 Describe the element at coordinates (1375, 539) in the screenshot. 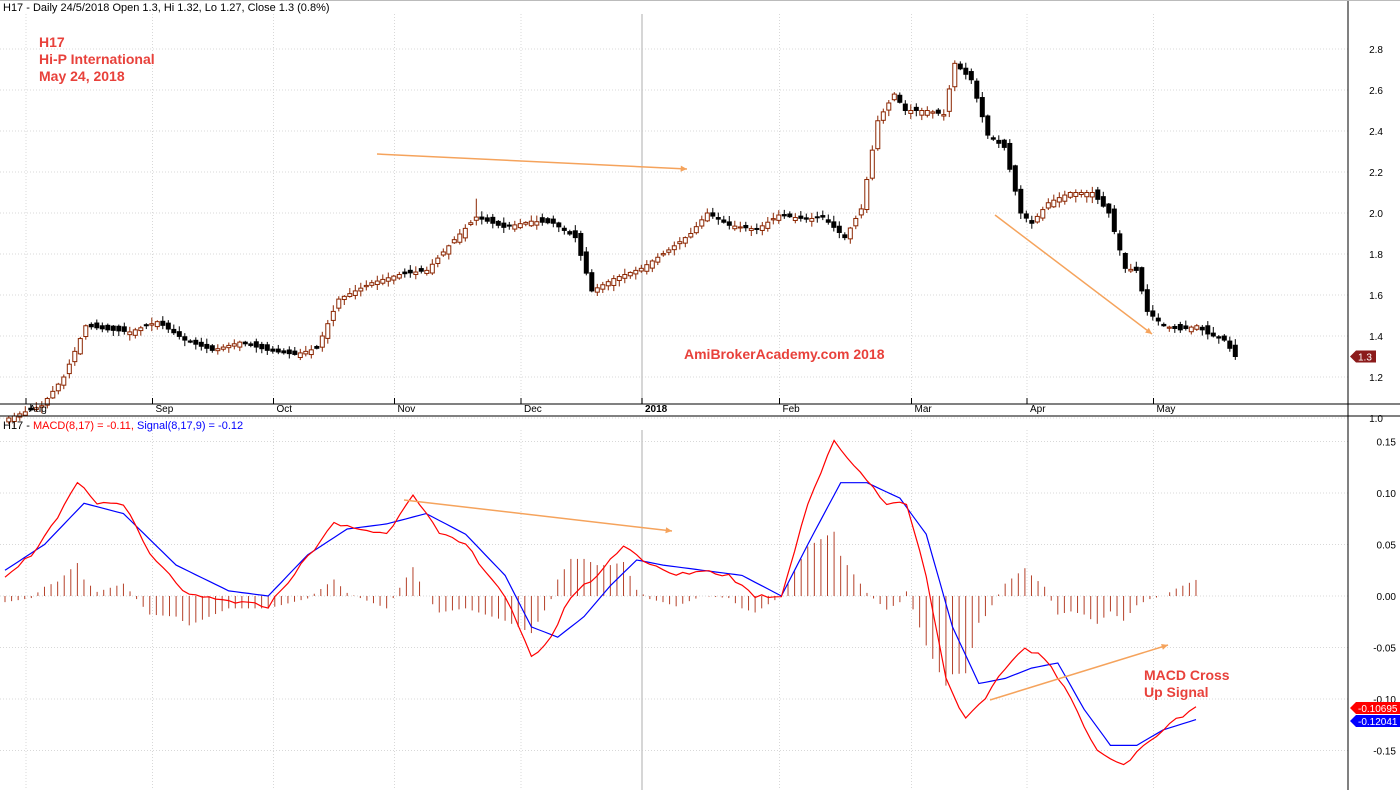

I see `value-badges: 1.3 -0.10695 -0.12041` at that location.